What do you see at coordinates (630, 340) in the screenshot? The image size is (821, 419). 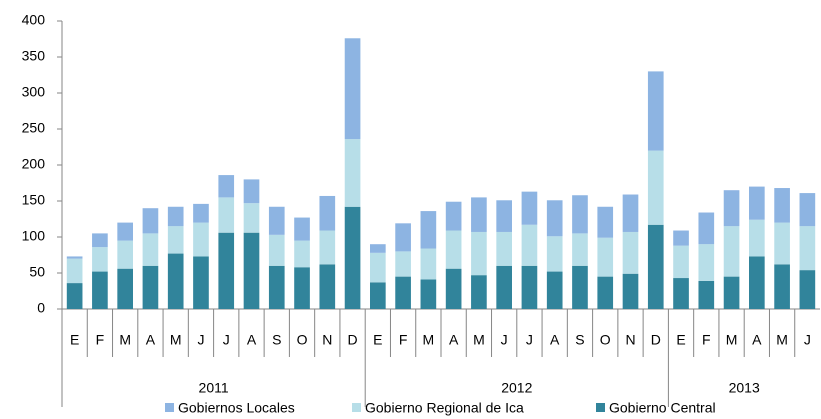 I see `x-tick-label: N` at bounding box center [630, 340].